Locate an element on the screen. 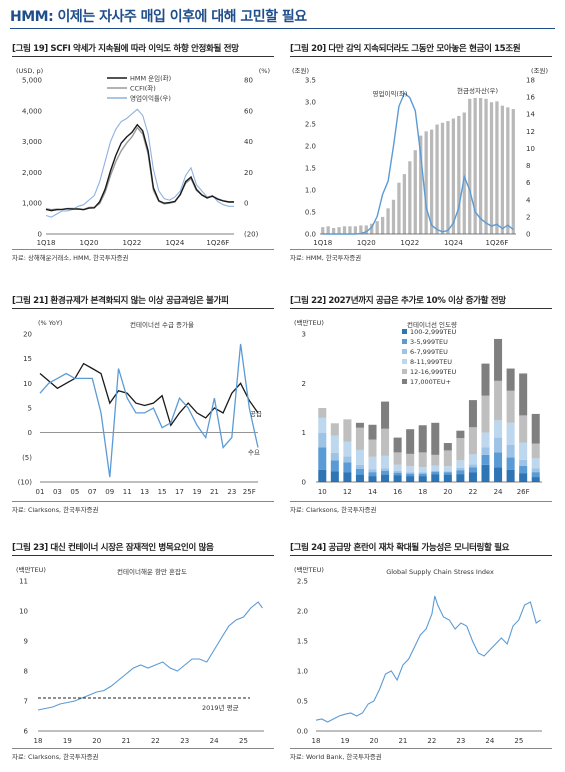 The image size is (565, 772). y-tick-label: 0.5 is located at coordinates (302, 702).